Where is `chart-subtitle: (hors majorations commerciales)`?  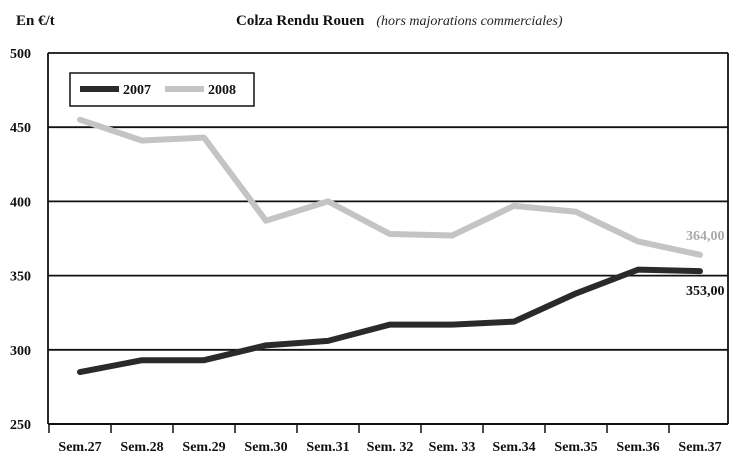 chart-subtitle: (hors majorations commerciales) is located at coordinates (469, 21).